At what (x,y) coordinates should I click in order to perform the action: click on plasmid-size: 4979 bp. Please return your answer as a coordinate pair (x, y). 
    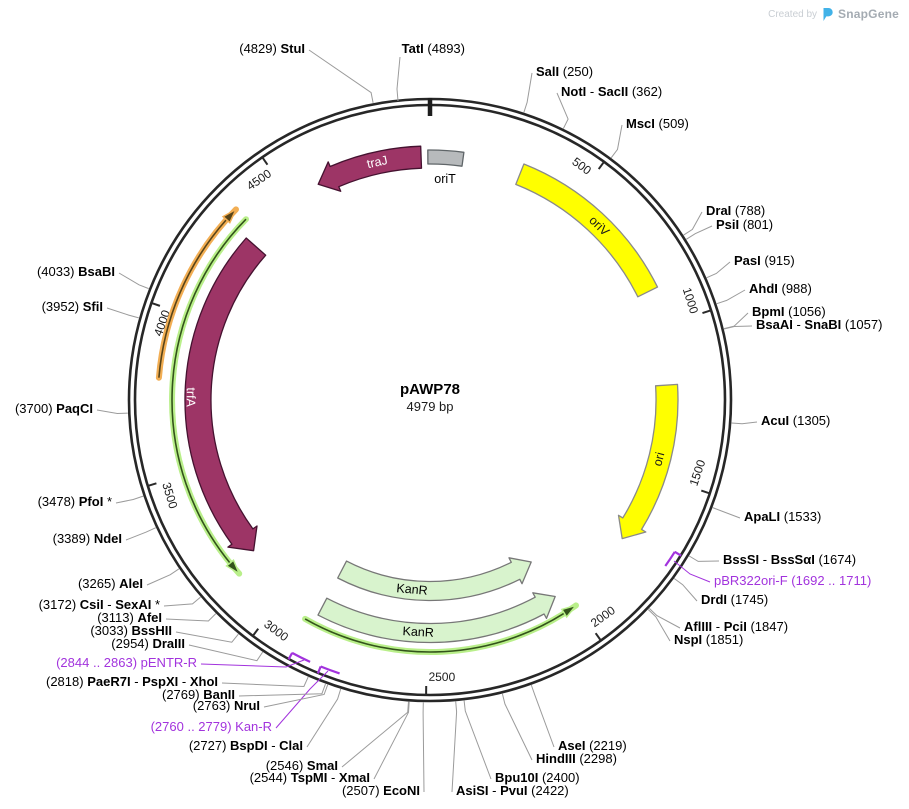
    Looking at the image, I should click on (430, 406).